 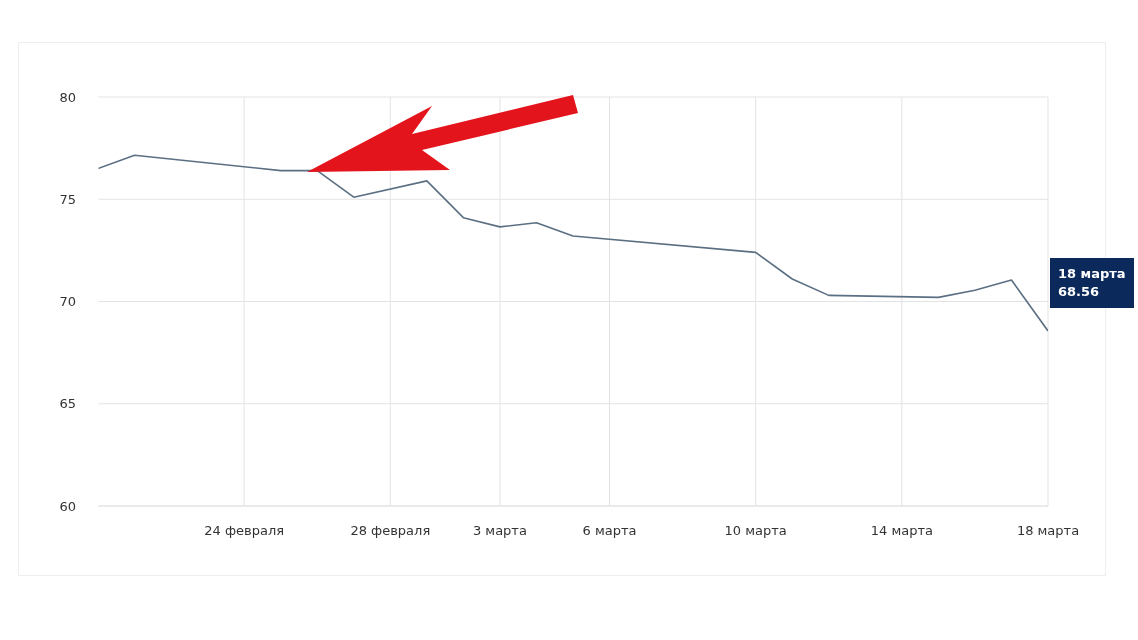 What do you see at coordinates (67, 404) in the screenshot?
I see `y-tick-label: 65` at bounding box center [67, 404].